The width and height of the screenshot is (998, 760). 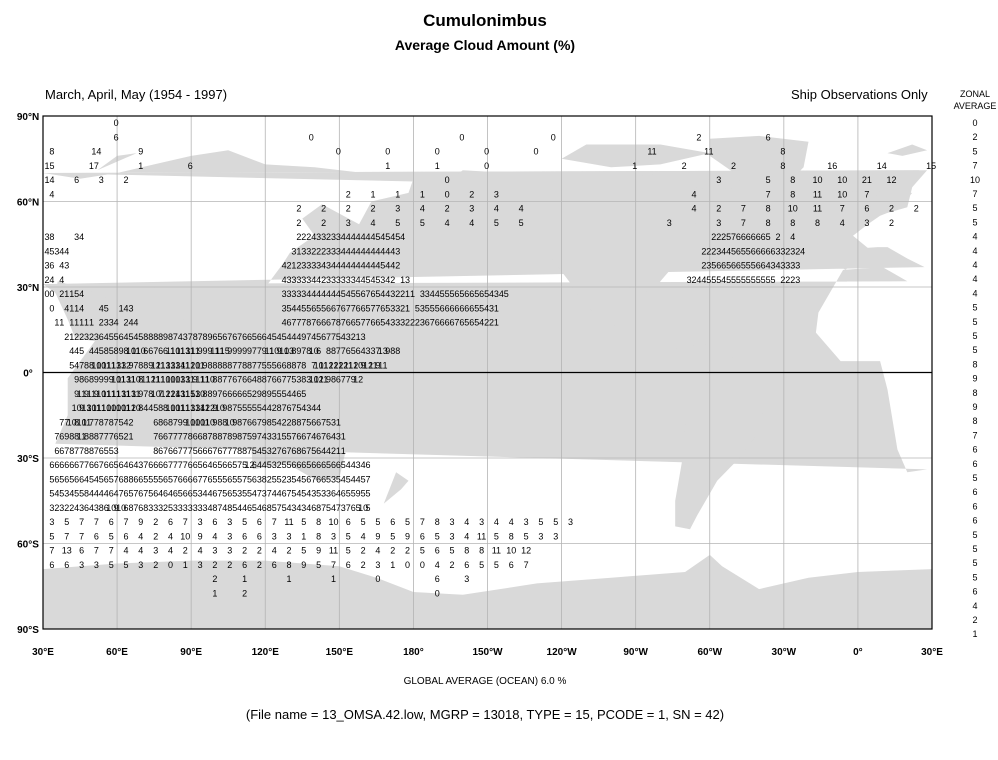 I want to click on cell-value: 14, so click(x=96, y=152).